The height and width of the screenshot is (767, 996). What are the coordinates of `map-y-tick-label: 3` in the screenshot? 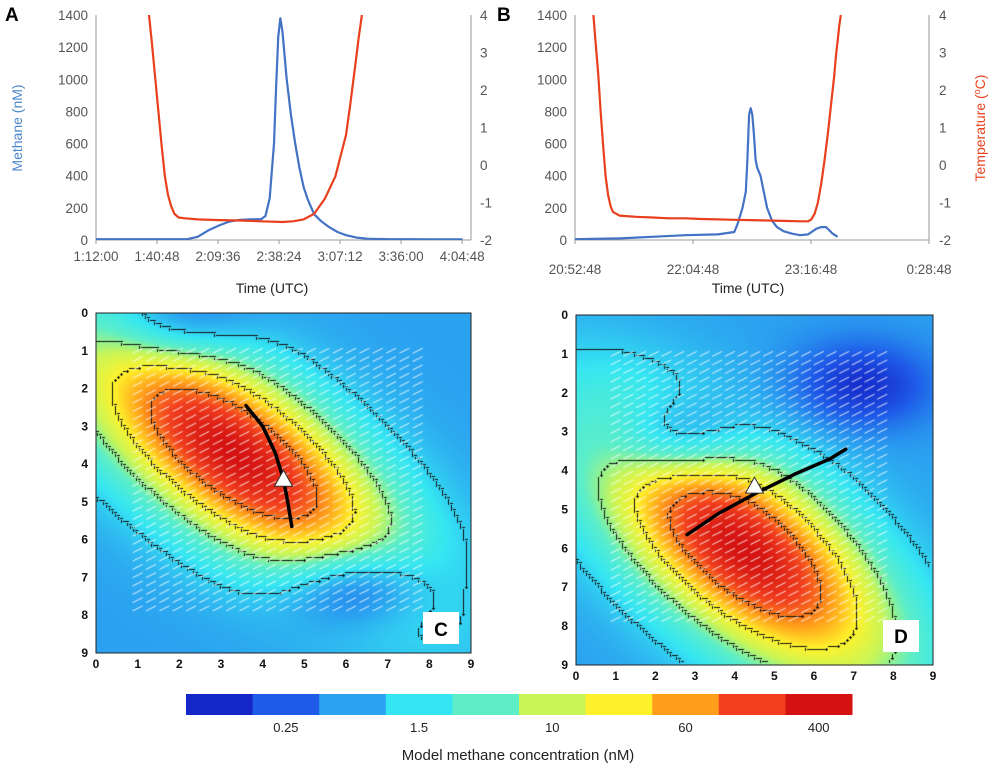 It's located at (564, 432).